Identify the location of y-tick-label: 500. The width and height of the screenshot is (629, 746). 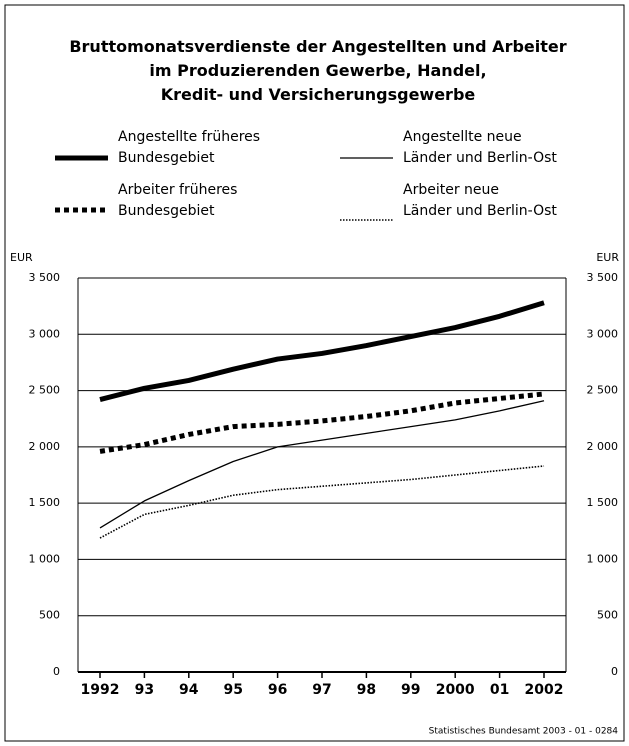
(49, 615).